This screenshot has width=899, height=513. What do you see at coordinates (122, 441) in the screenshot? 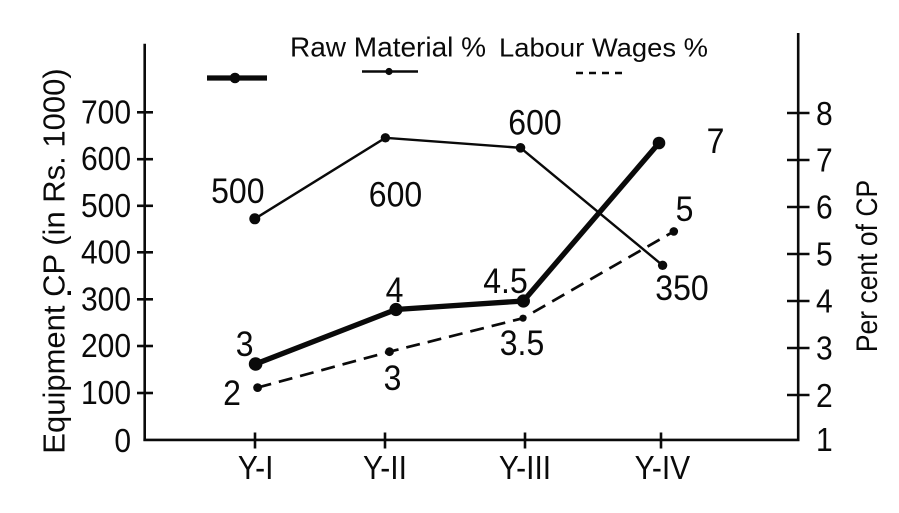
I see `svg-text: 0` at bounding box center [122, 441].